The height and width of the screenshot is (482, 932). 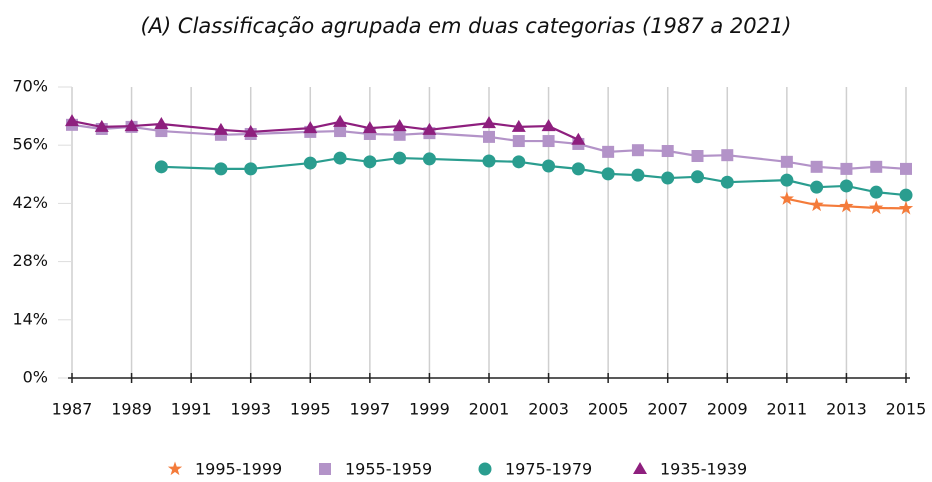 I want to click on x-tick-label: 1995, so click(x=310, y=409).